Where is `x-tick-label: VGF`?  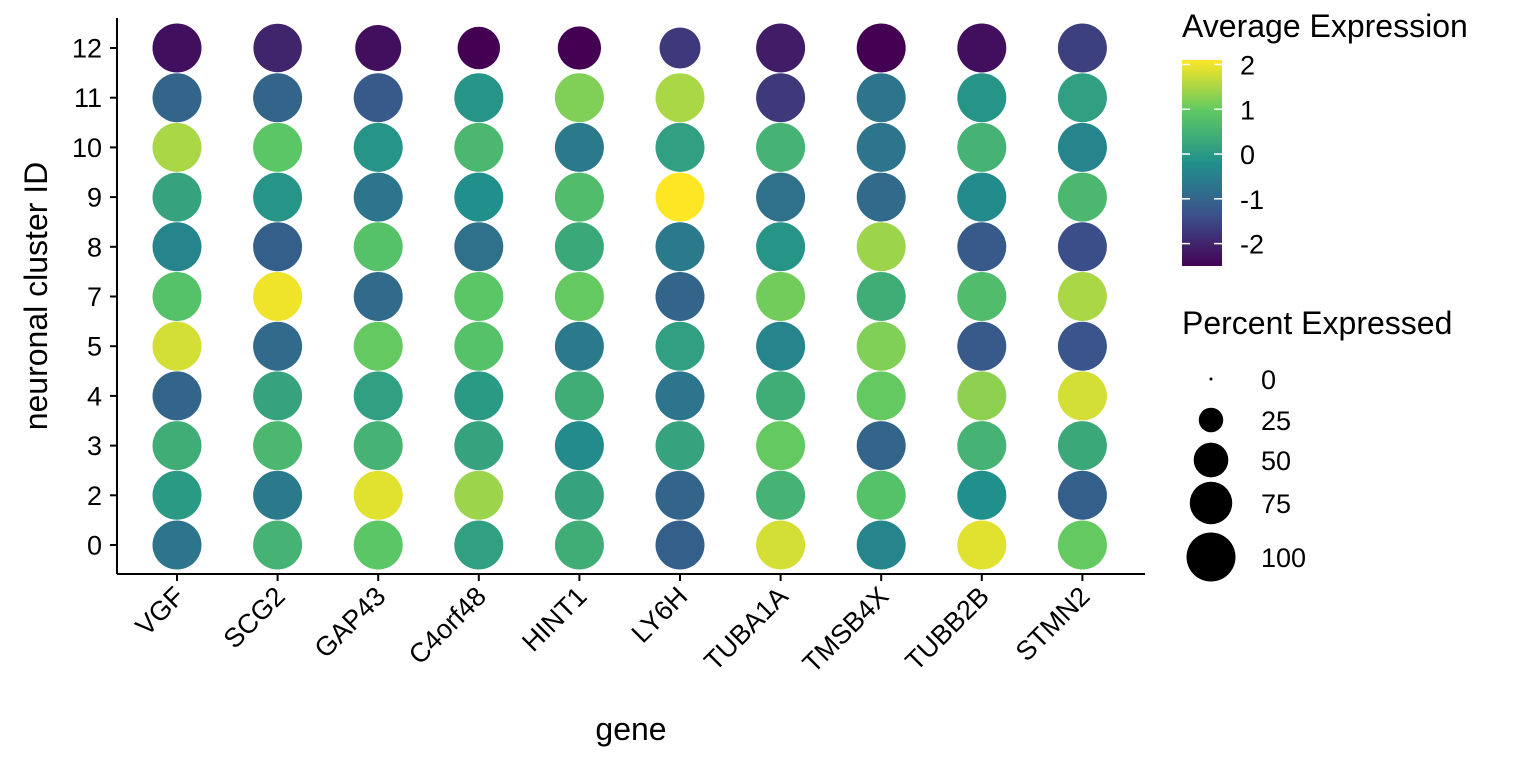
x-tick-label: VGF is located at coordinates (160, 611).